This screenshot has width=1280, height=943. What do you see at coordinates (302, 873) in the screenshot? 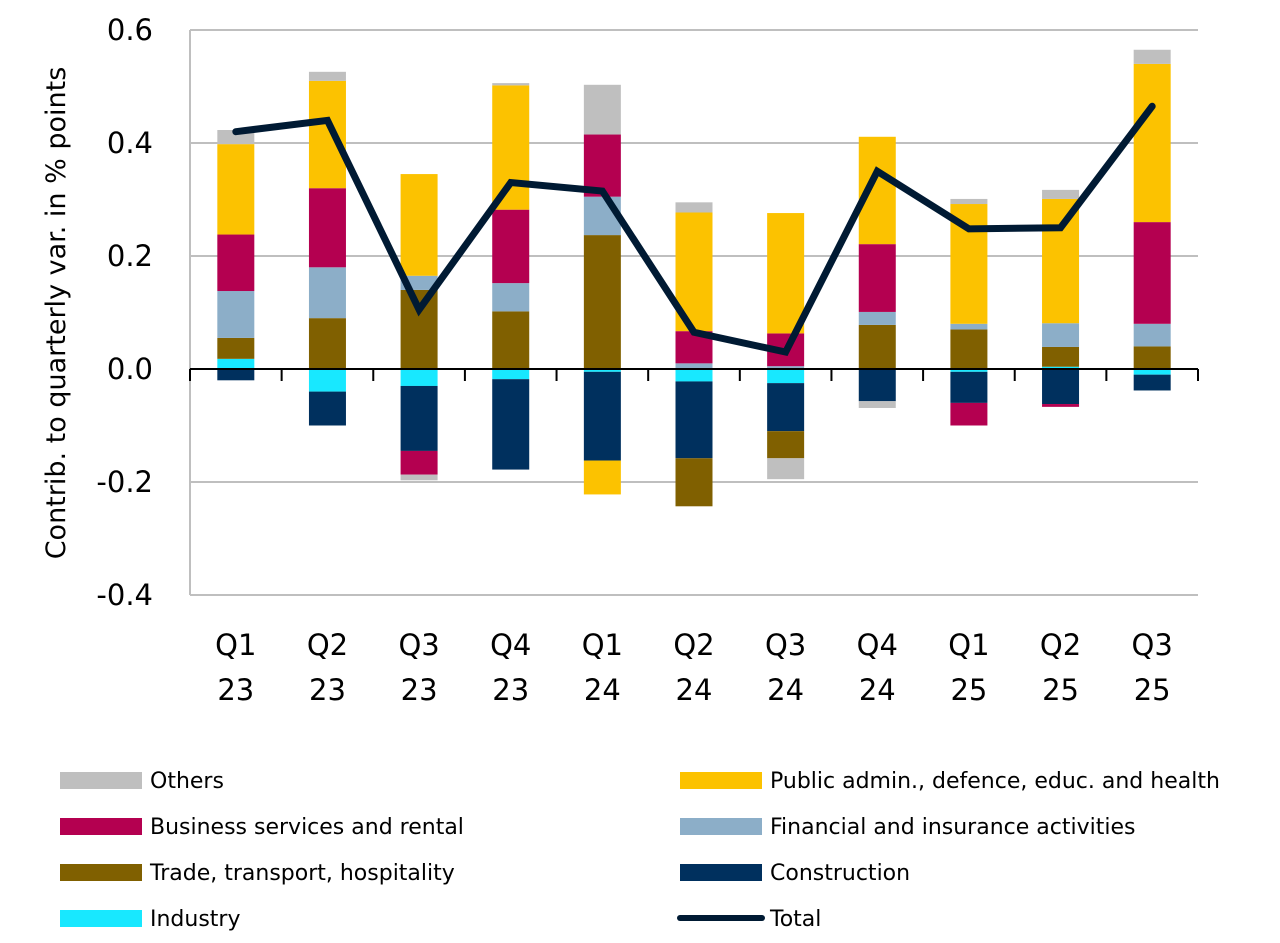
I see `legend-label: Trade, transport, hospitality` at bounding box center [302, 873].